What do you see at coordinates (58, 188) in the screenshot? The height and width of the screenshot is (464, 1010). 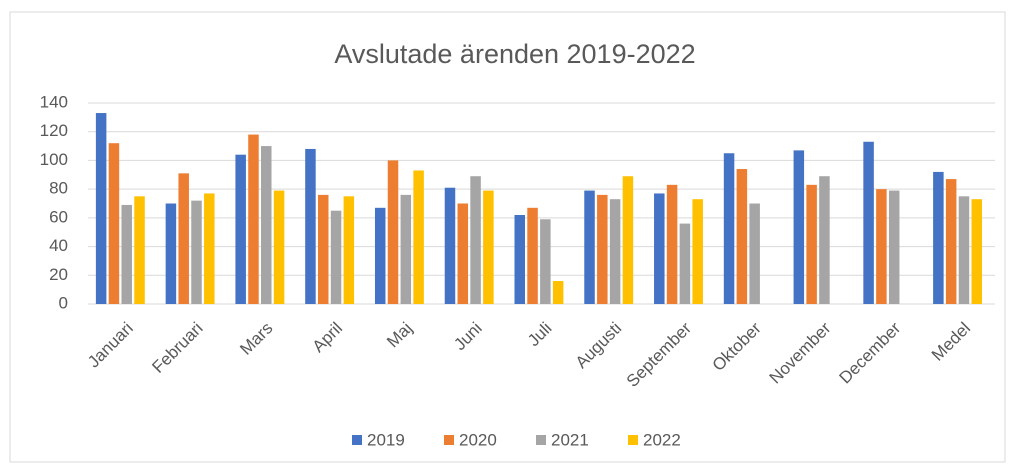 I see `y-tick-label: 80` at bounding box center [58, 188].